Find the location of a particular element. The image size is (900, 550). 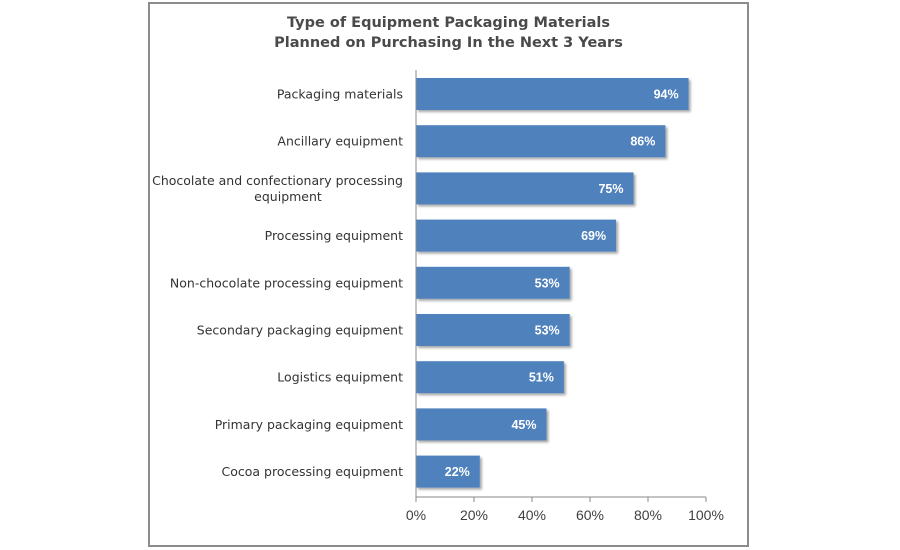

x-tick-label: 100% is located at coordinates (706, 515).